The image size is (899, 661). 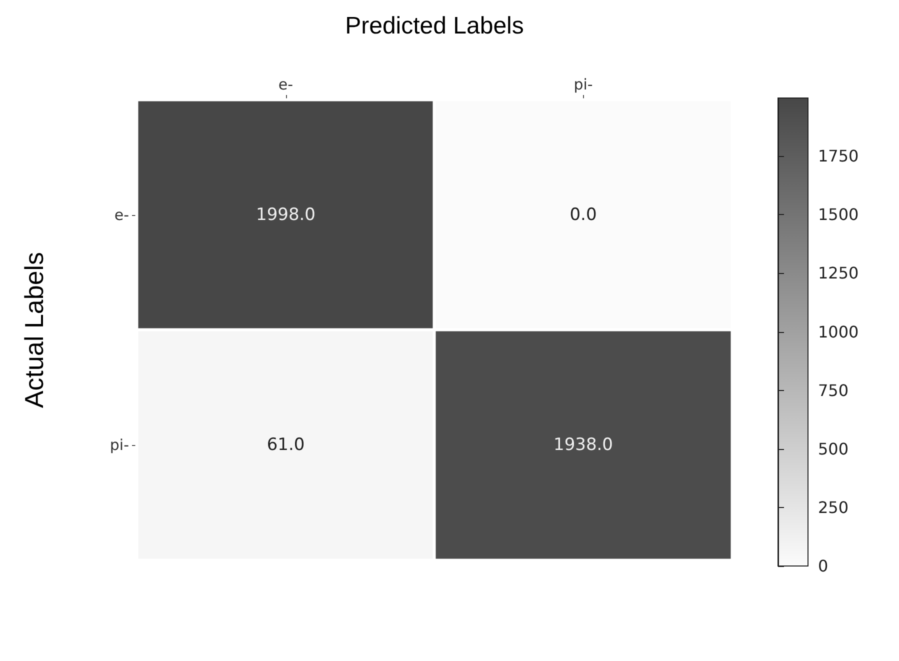 I want to click on color-bar-label: 1250, so click(x=838, y=273).